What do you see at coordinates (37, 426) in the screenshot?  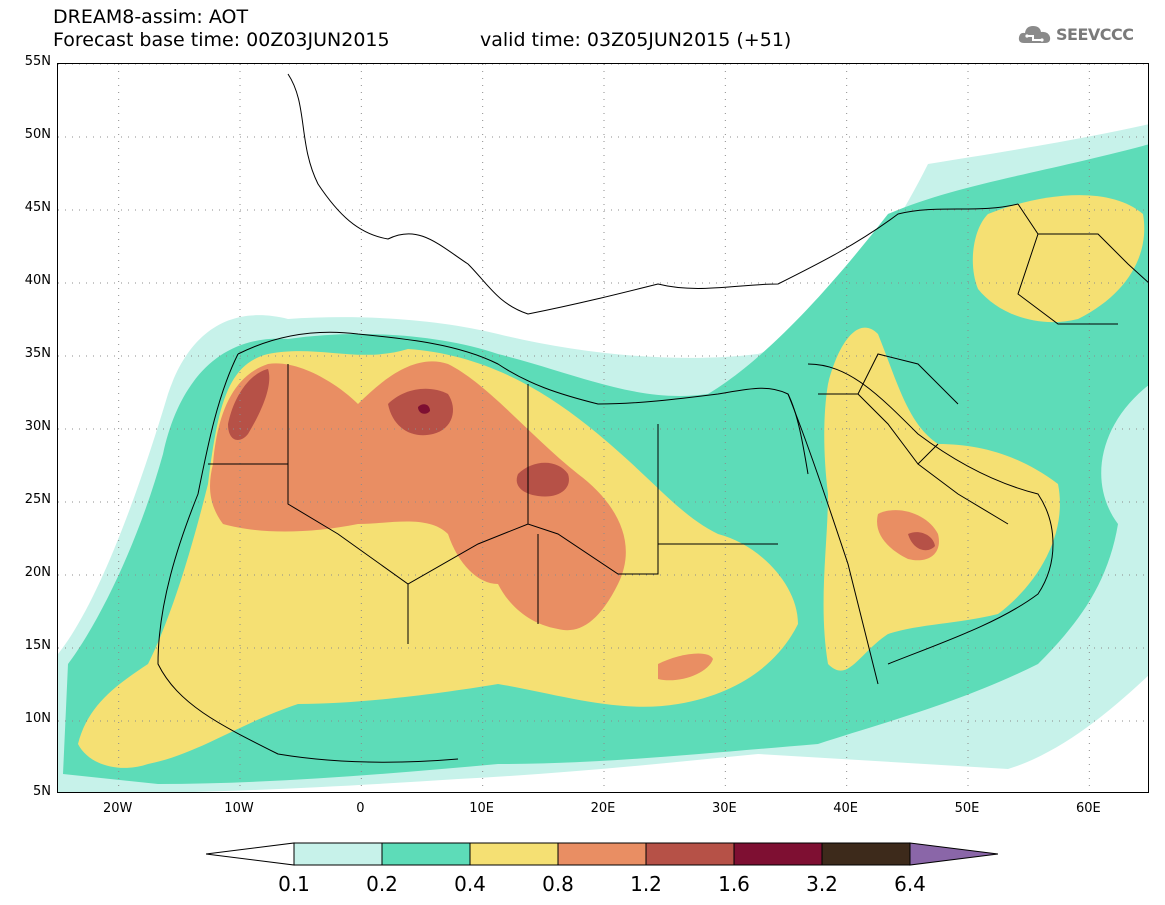 I see `latitude-label: 30N` at bounding box center [37, 426].